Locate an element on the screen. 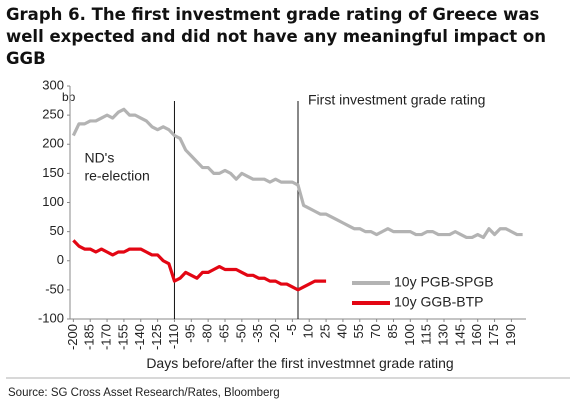 This screenshot has height=406, width=575. x-tick-label: -35 is located at coordinates (257, 333).